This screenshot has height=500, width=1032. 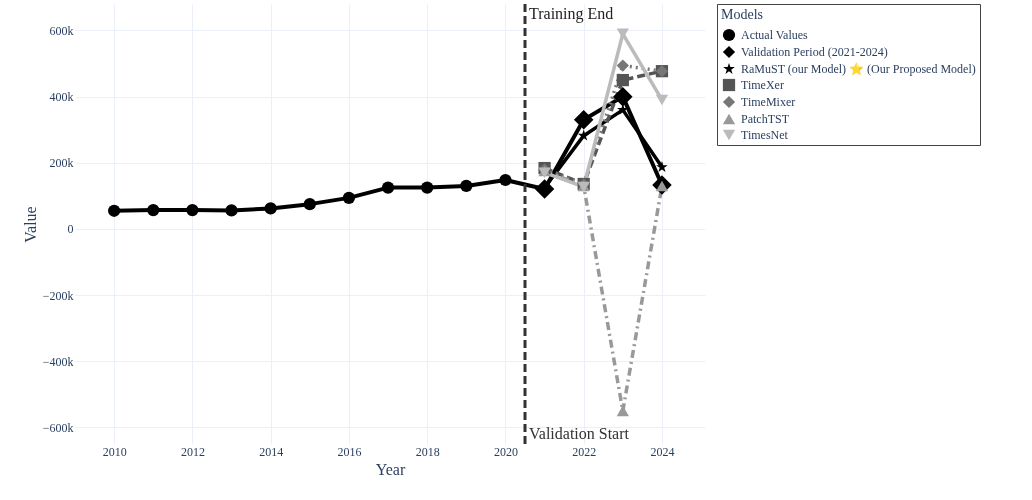 I want to click on legend-label: TimeMixer, so click(x=768, y=102).